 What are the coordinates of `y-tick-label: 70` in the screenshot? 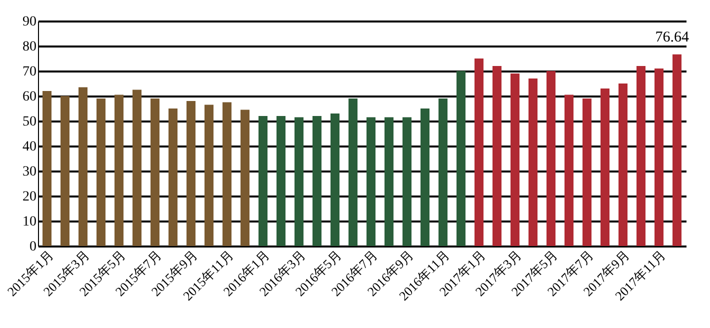 It's located at (29, 72).